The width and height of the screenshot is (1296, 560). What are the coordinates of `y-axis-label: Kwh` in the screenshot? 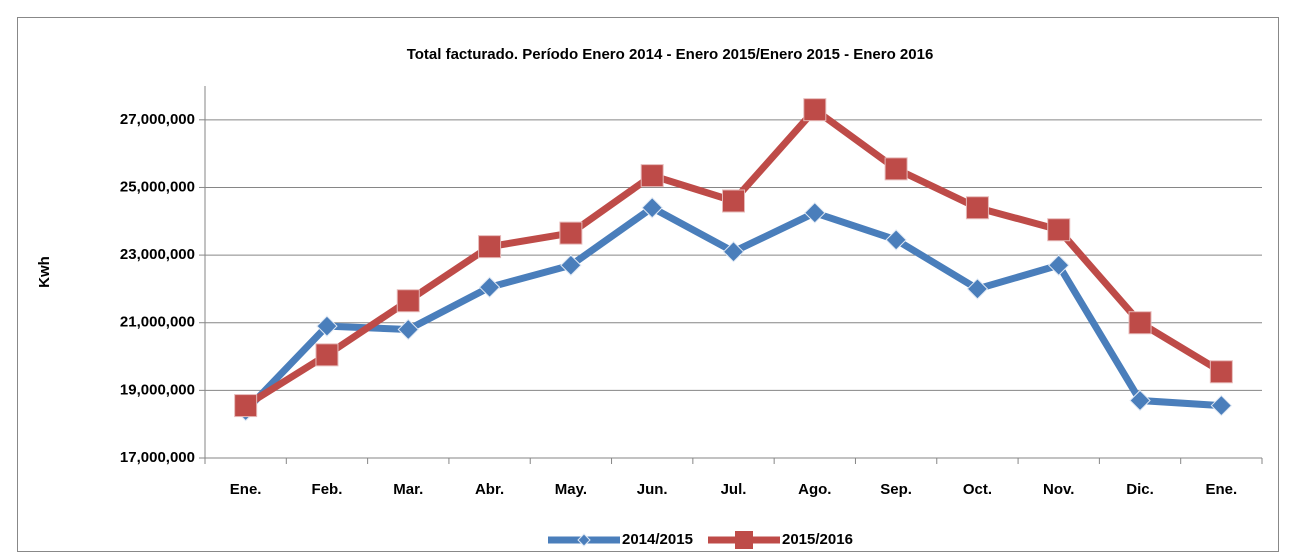 It's located at (44, 272).